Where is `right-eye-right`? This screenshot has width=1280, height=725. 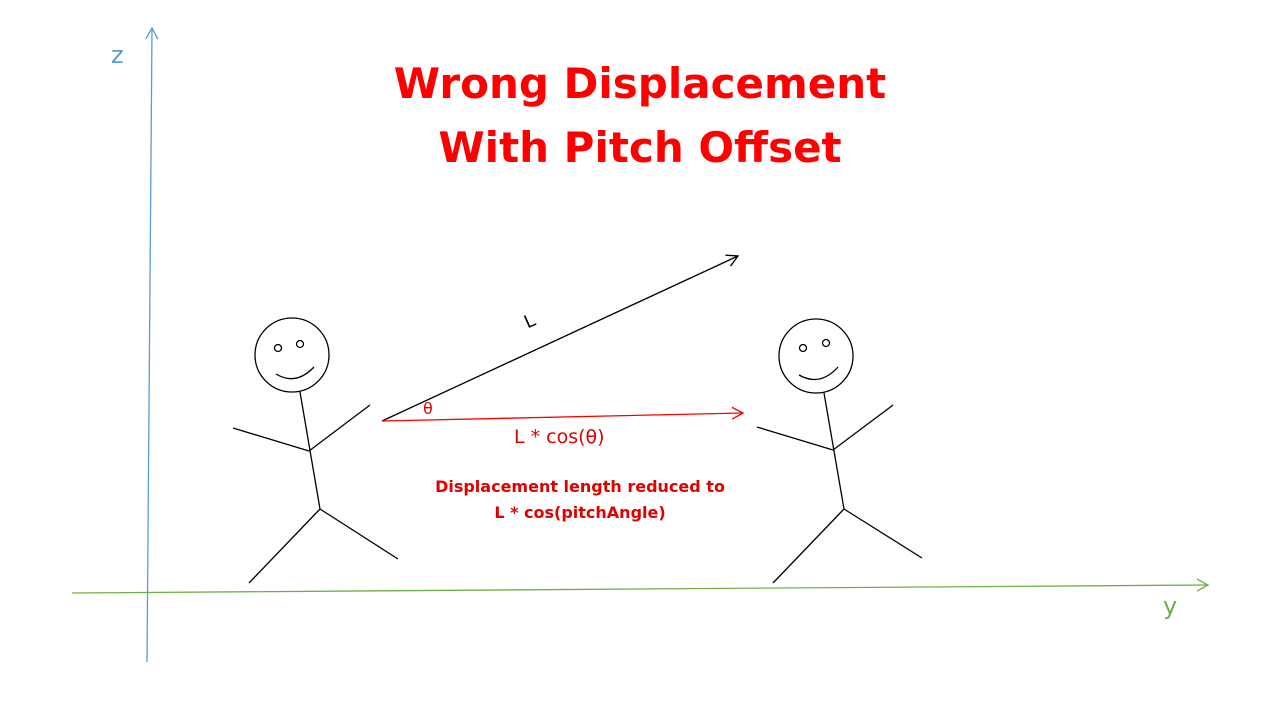 right-eye-right is located at coordinates (826, 343).